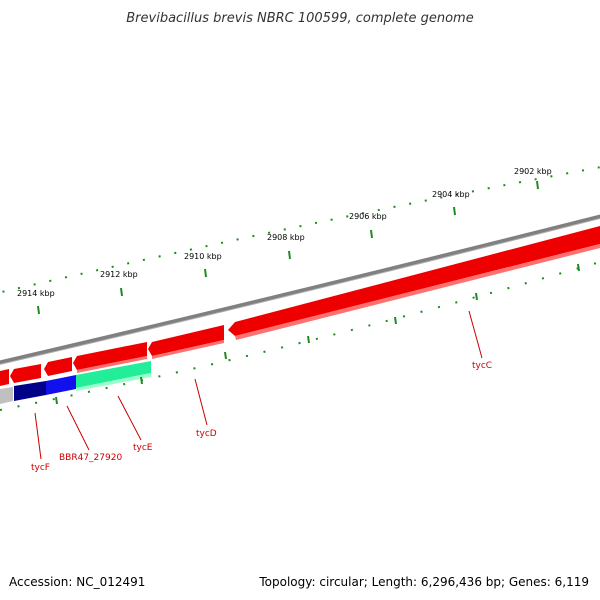 The height and width of the screenshot is (600, 600). Describe the element at coordinates (30, 391) in the screenshot. I see `gene-tycF` at that location.